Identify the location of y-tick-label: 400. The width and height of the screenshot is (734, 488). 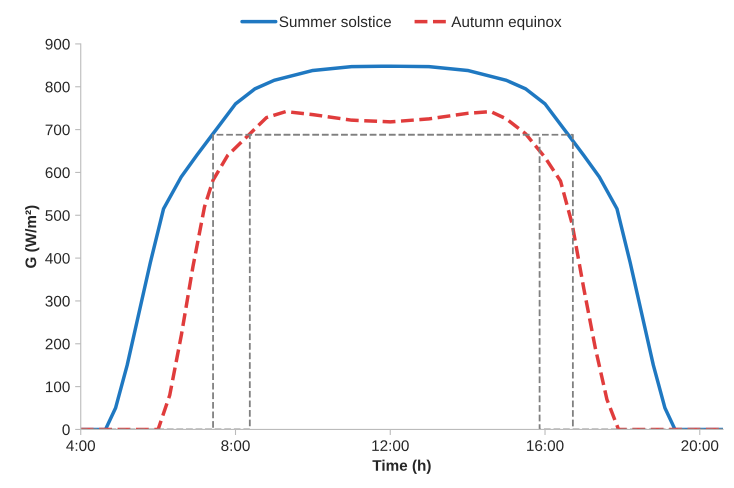
(57, 258).